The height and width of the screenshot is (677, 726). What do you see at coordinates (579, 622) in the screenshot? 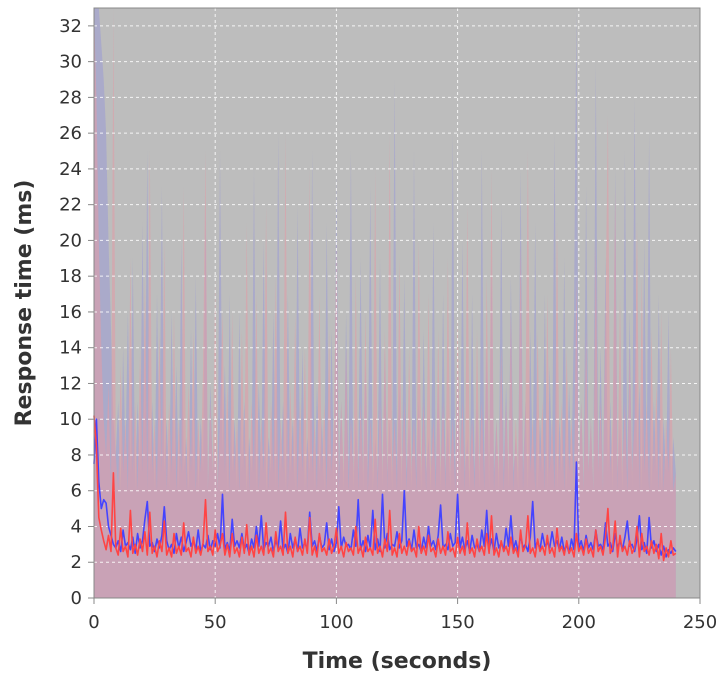
I see `x-tick-label: 200` at bounding box center [579, 622].